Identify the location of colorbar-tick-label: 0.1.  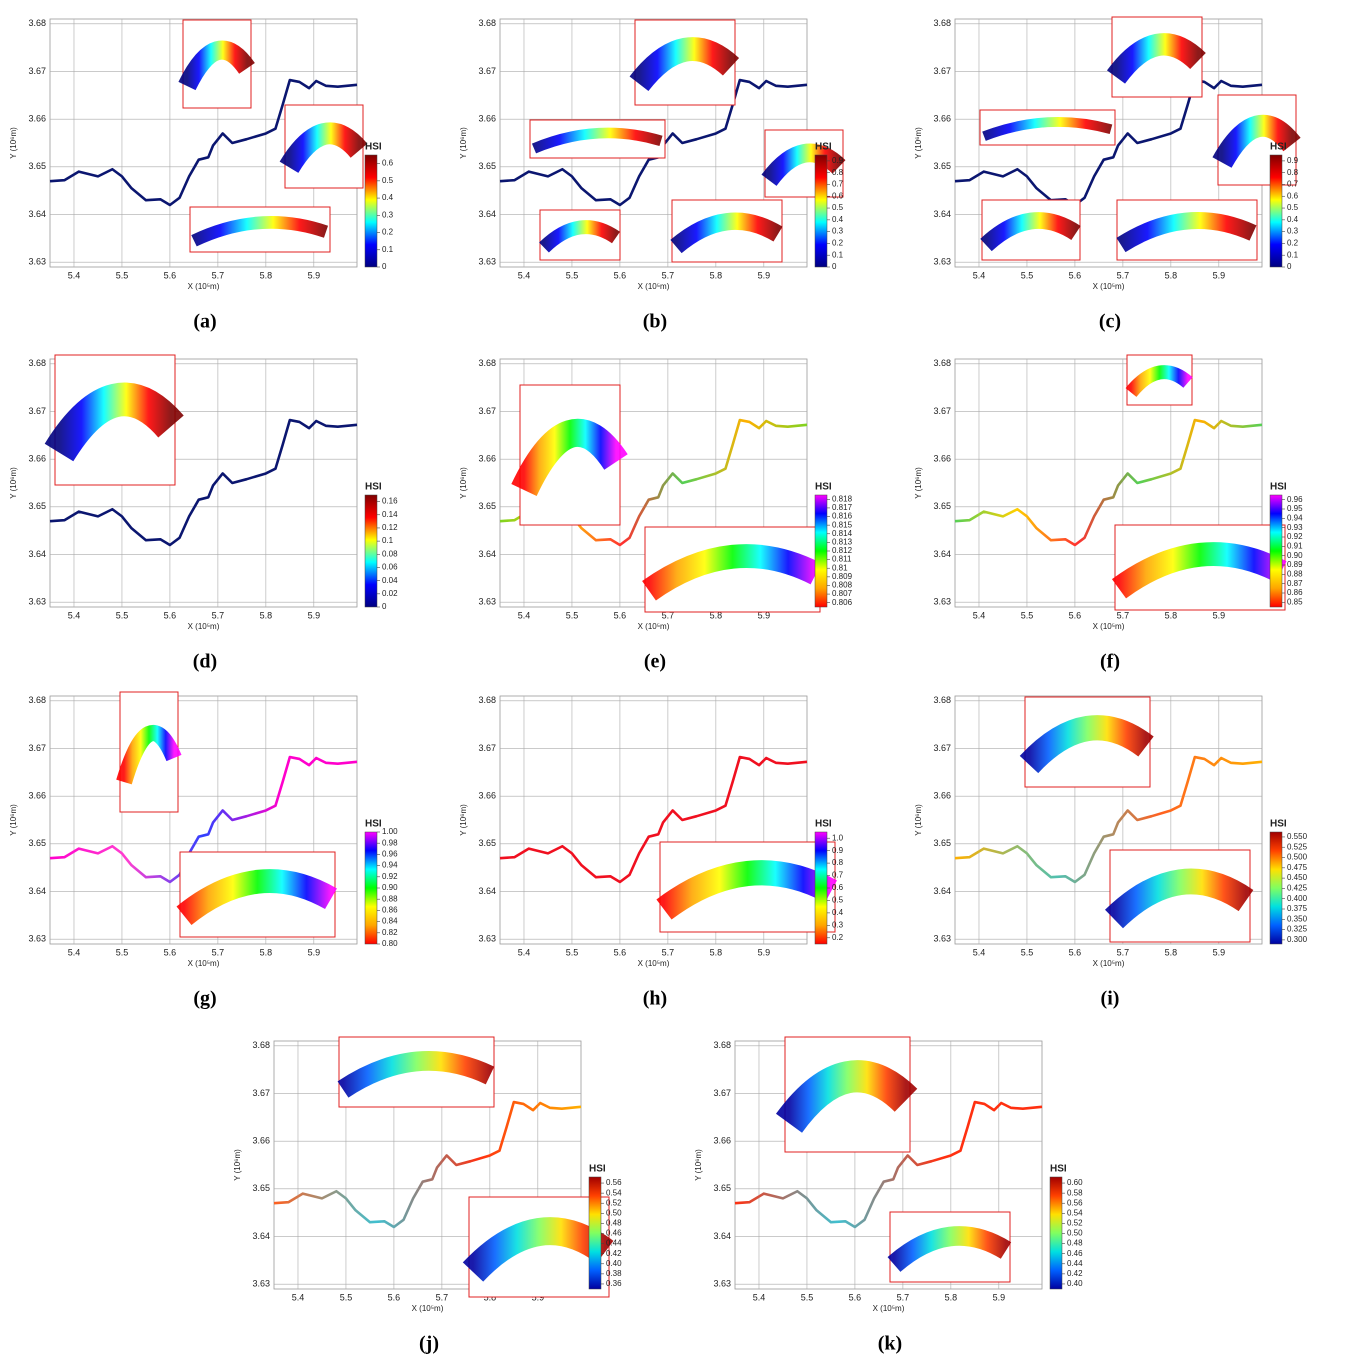
(838, 254).